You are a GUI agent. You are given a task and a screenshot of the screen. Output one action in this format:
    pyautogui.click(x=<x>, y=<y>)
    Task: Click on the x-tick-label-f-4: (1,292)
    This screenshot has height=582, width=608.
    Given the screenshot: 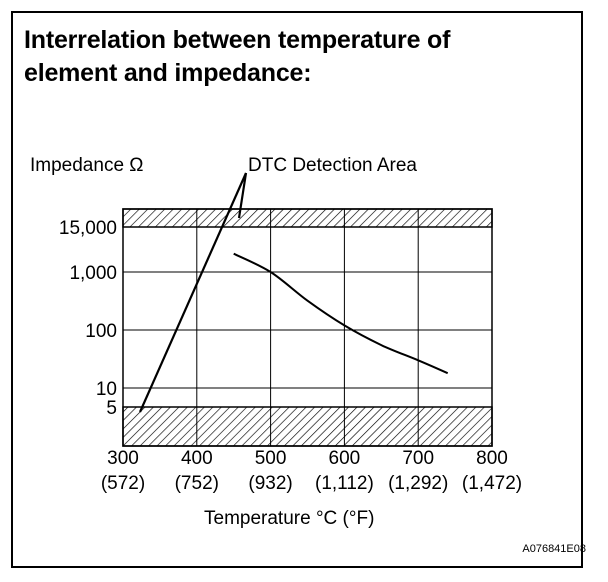 What is the action you would take?
    pyautogui.click(x=418, y=483)
    